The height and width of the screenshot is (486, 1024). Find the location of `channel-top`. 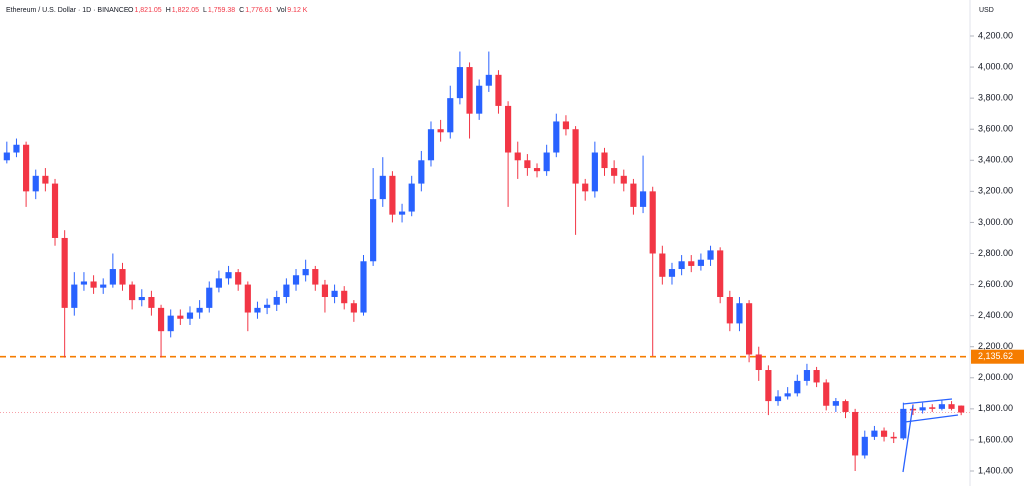

channel-top is located at coordinates (927, 401).